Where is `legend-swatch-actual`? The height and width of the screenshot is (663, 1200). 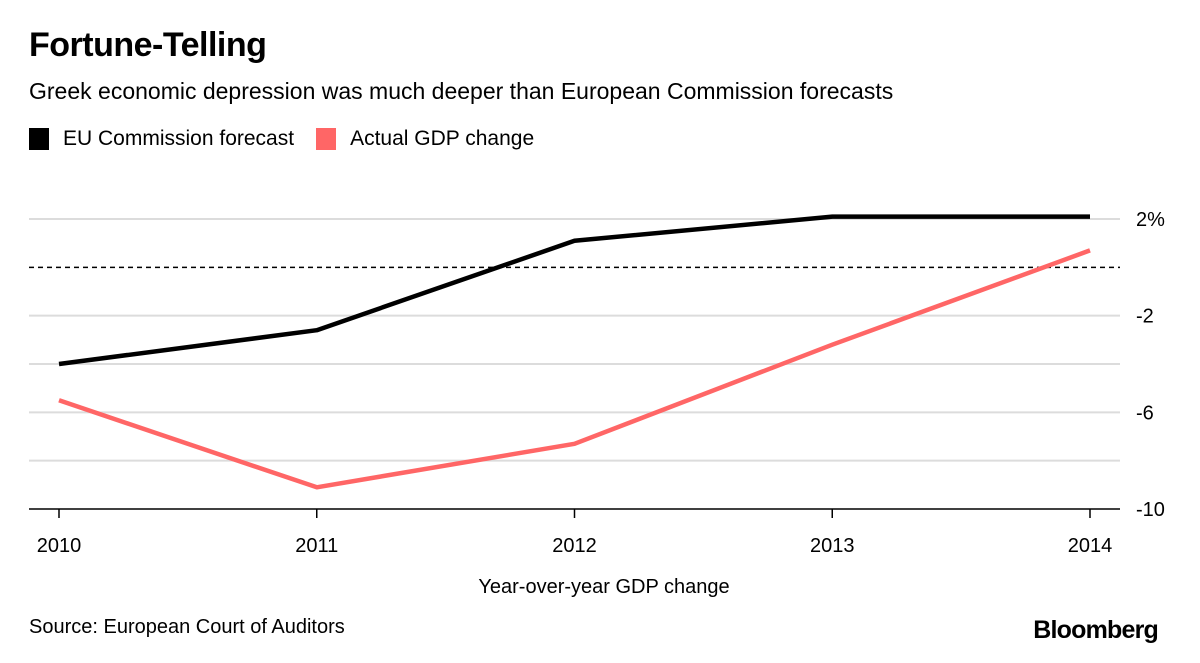
legend-swatch-actual is located at coordinates (326, 139).